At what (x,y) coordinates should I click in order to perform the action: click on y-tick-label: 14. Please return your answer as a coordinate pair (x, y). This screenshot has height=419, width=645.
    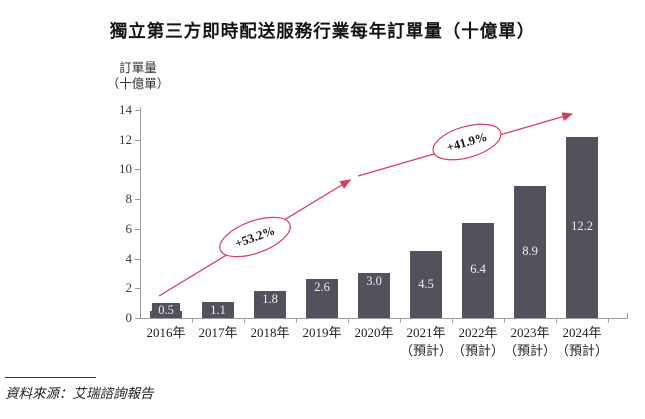
    Looking at the image, I should click on (125, 109).